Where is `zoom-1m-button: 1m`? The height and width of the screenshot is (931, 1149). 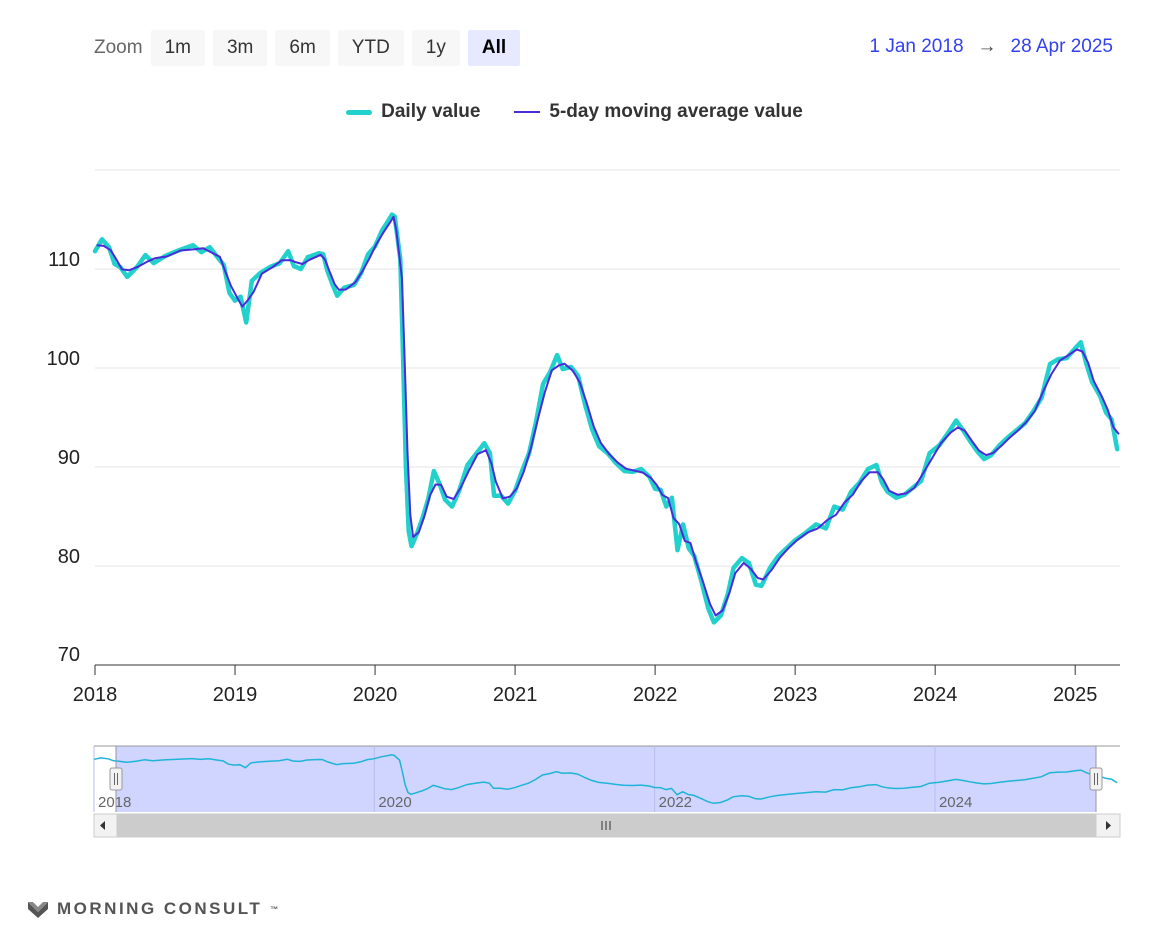
zoom-1m-button: 1m is located at coordinates (177, 47).